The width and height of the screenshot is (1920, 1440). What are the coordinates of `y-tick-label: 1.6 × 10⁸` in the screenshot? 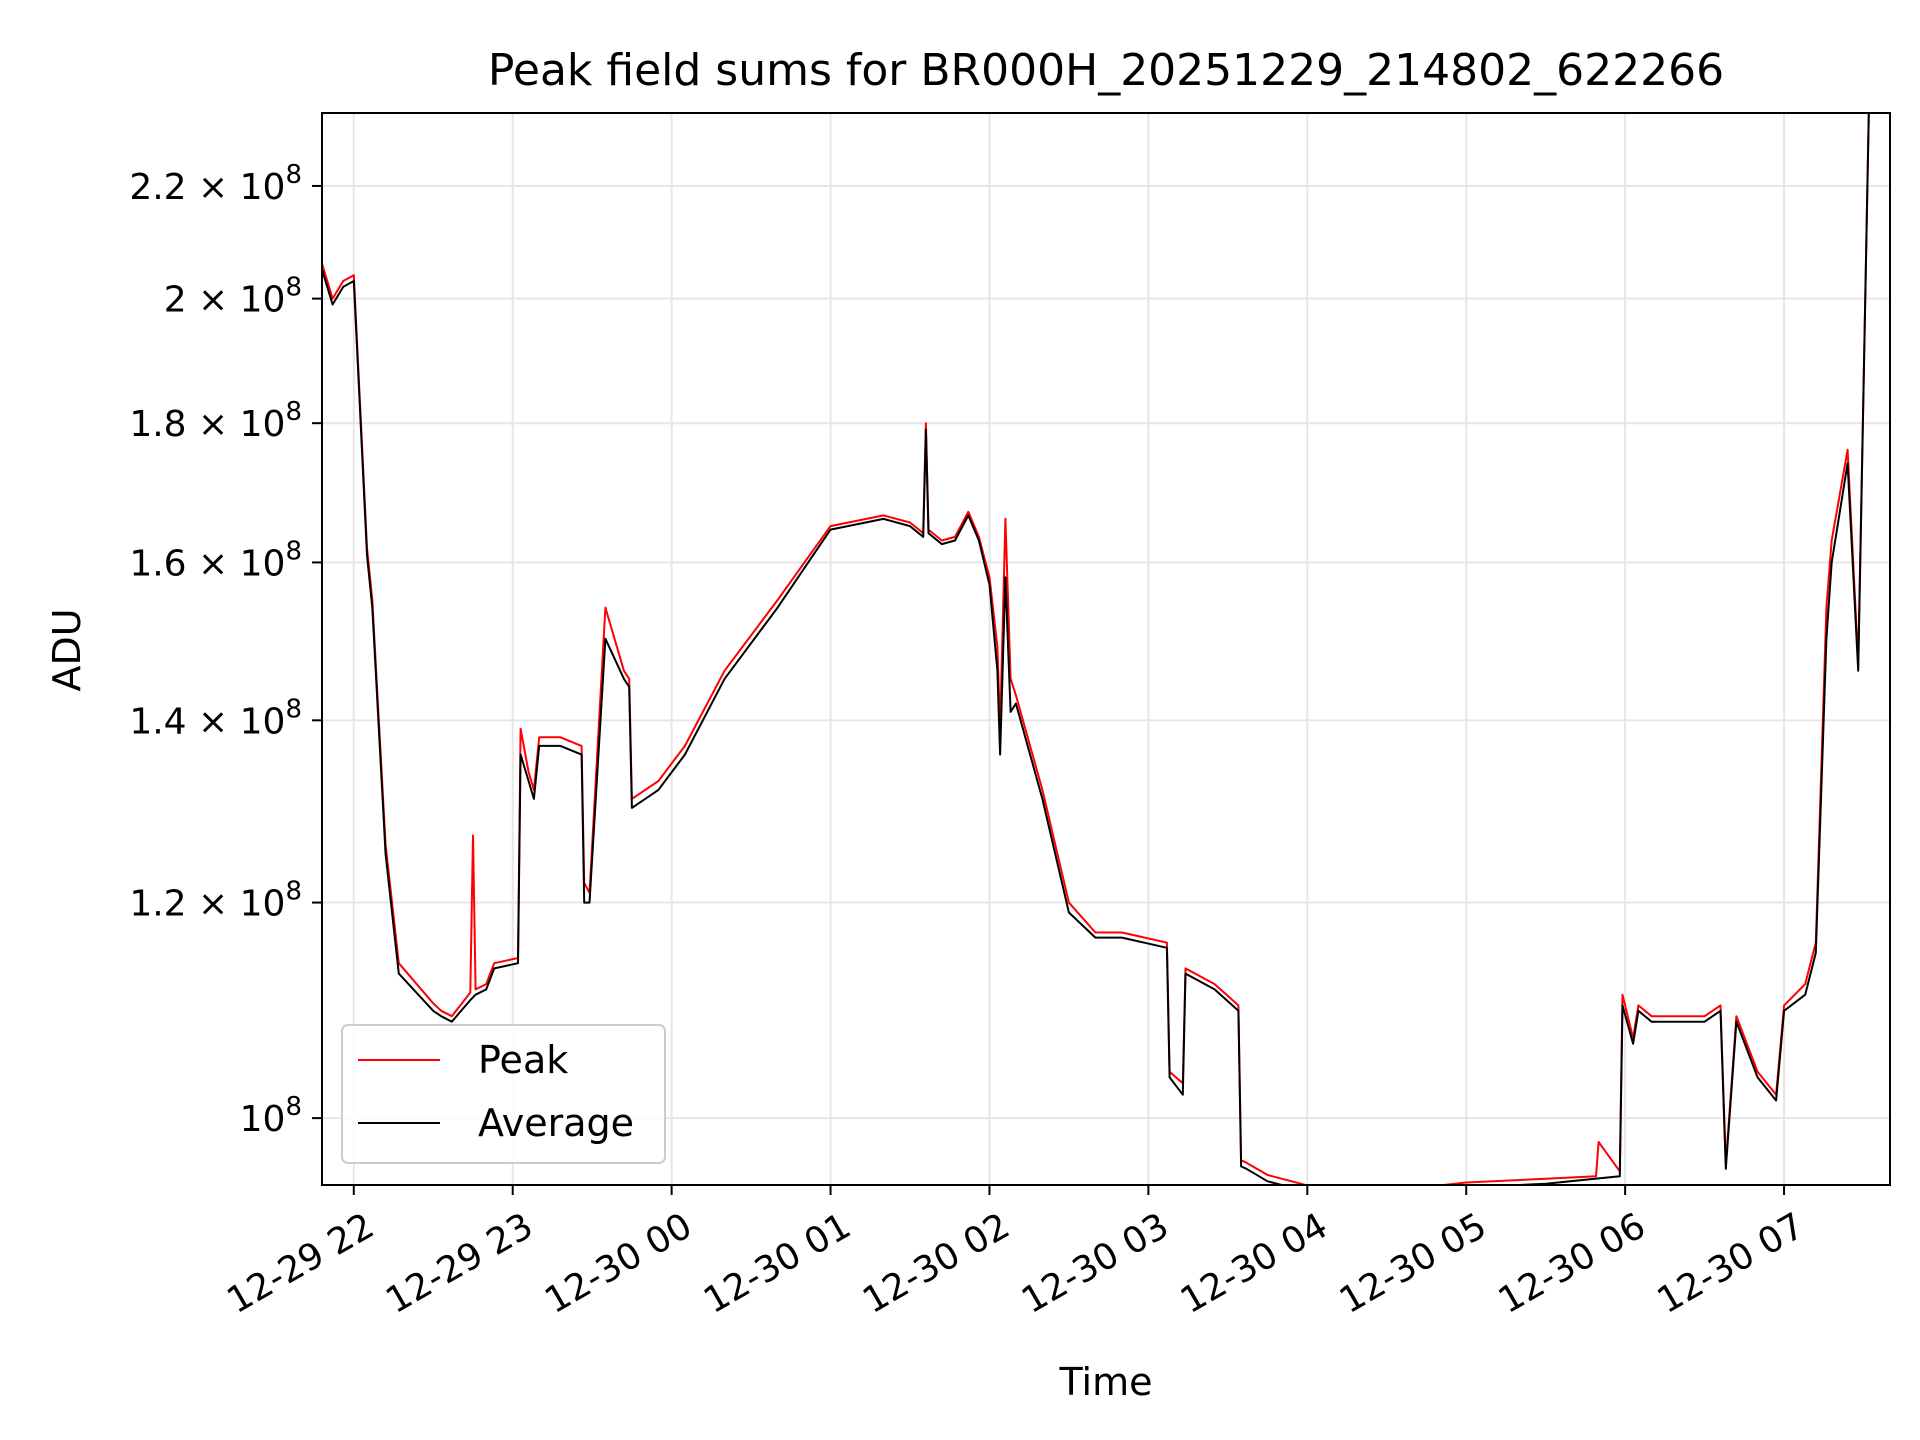 It's located at (215, 560).